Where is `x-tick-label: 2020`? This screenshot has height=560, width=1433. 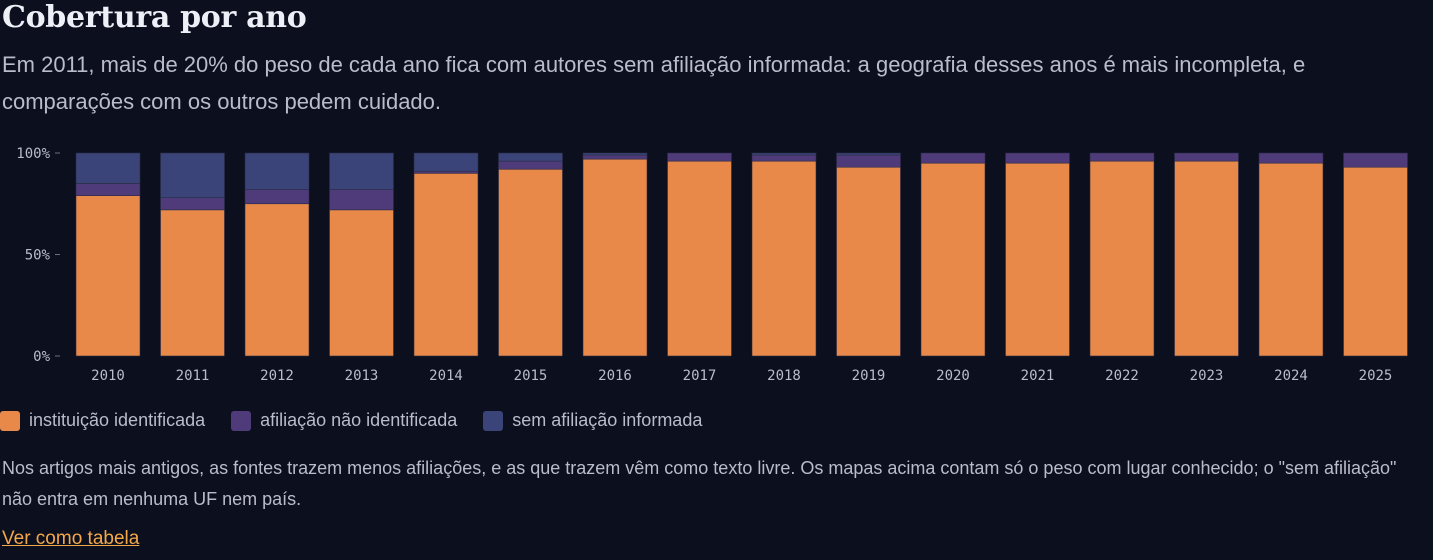
x-tick-label: 2020 is located at coordinates (953, 376).